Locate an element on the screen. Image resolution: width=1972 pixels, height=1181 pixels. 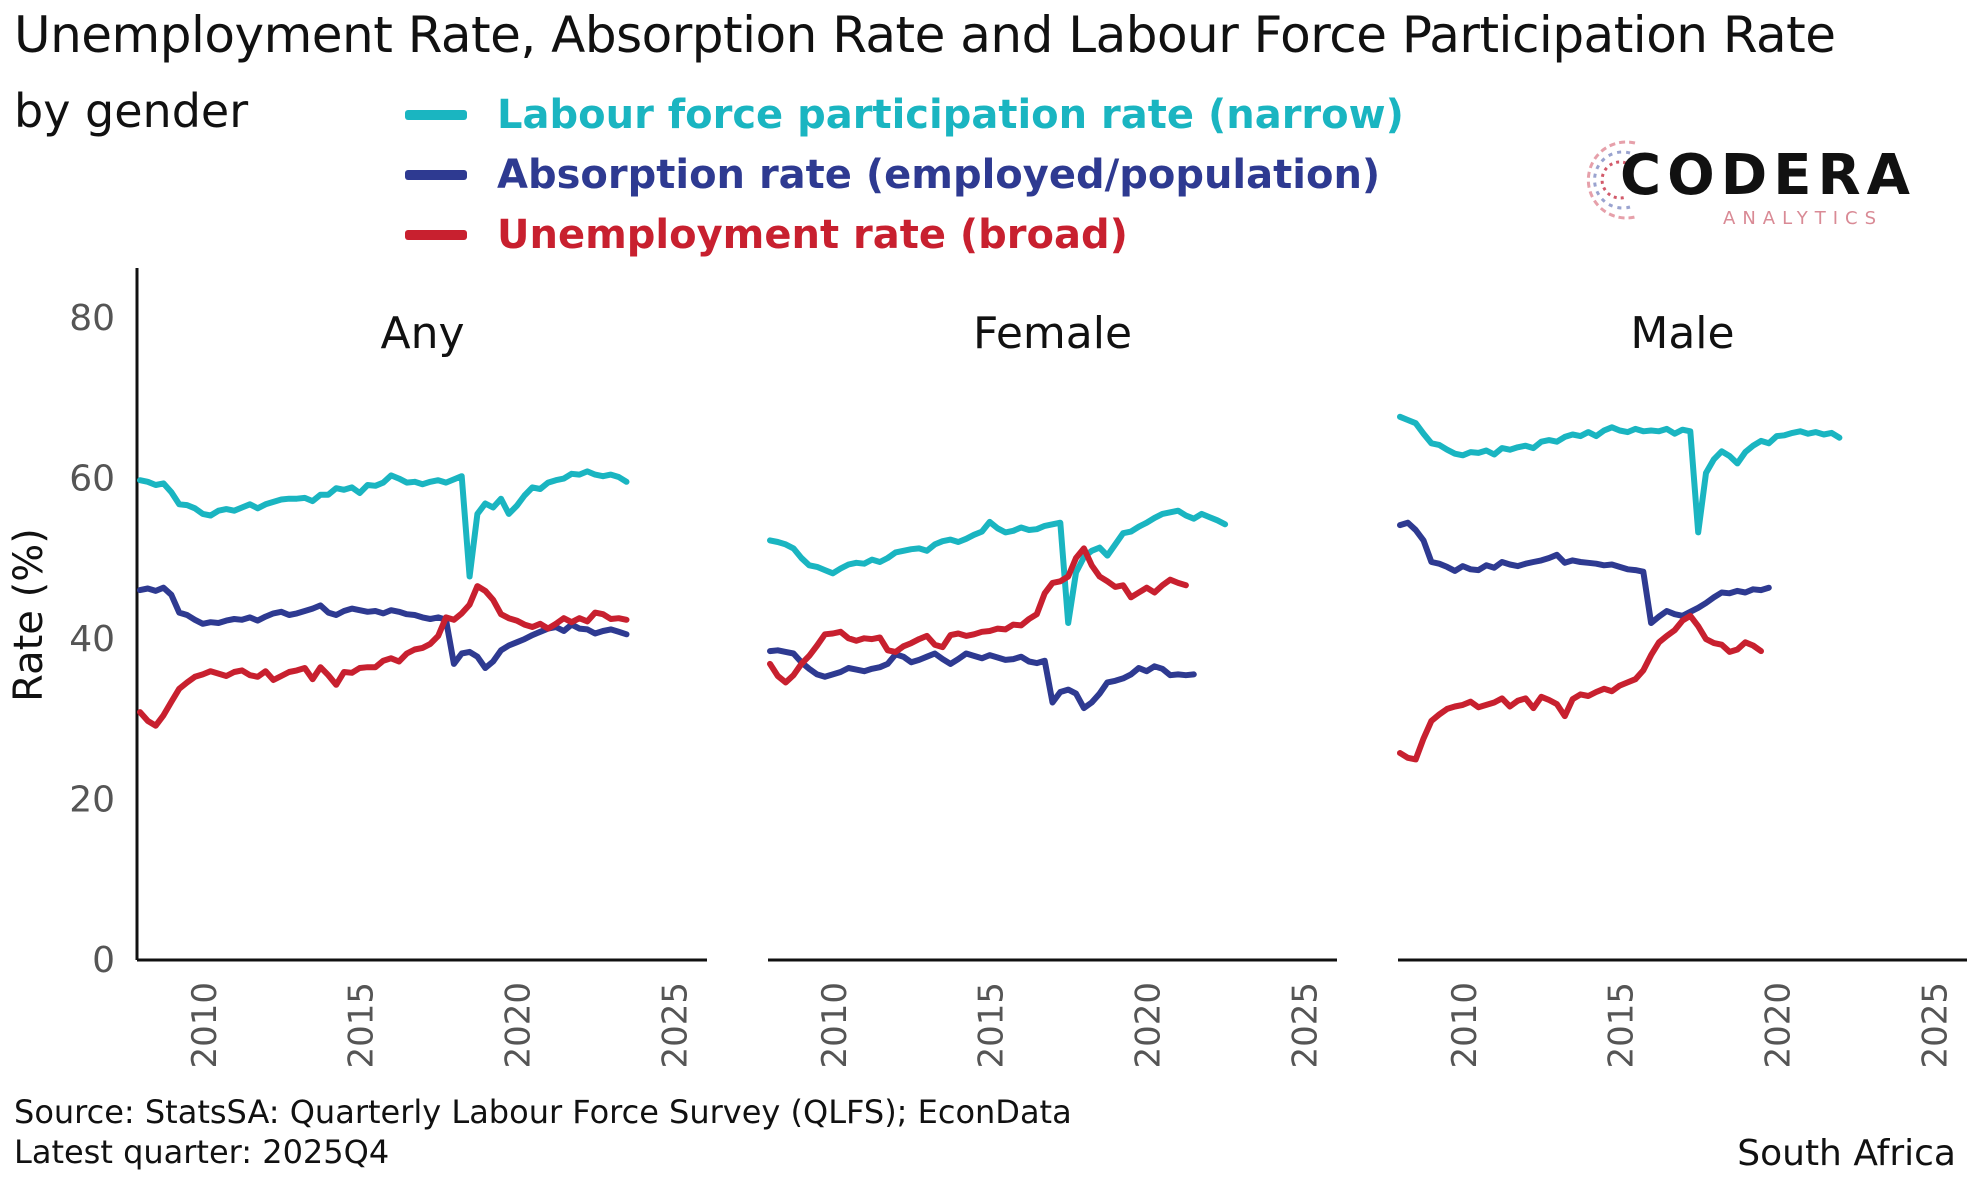
panel-title: Female is located at coordinates (1052, 333).